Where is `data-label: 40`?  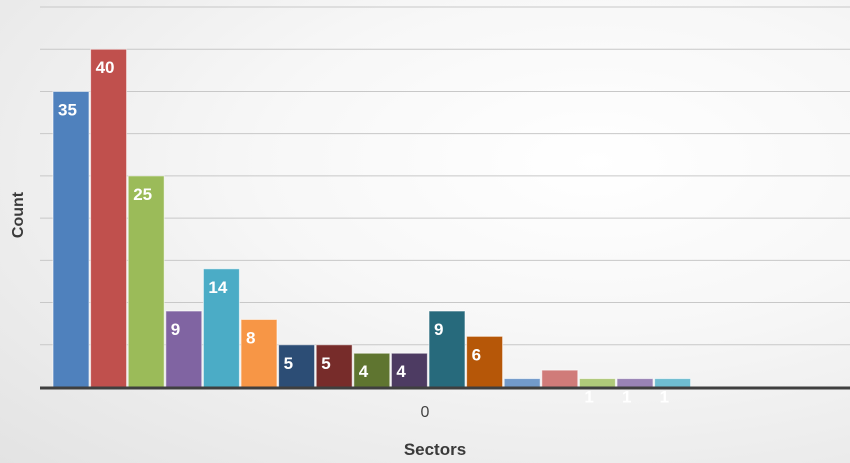
data-label: 40 is located at coordinates (105, 67).